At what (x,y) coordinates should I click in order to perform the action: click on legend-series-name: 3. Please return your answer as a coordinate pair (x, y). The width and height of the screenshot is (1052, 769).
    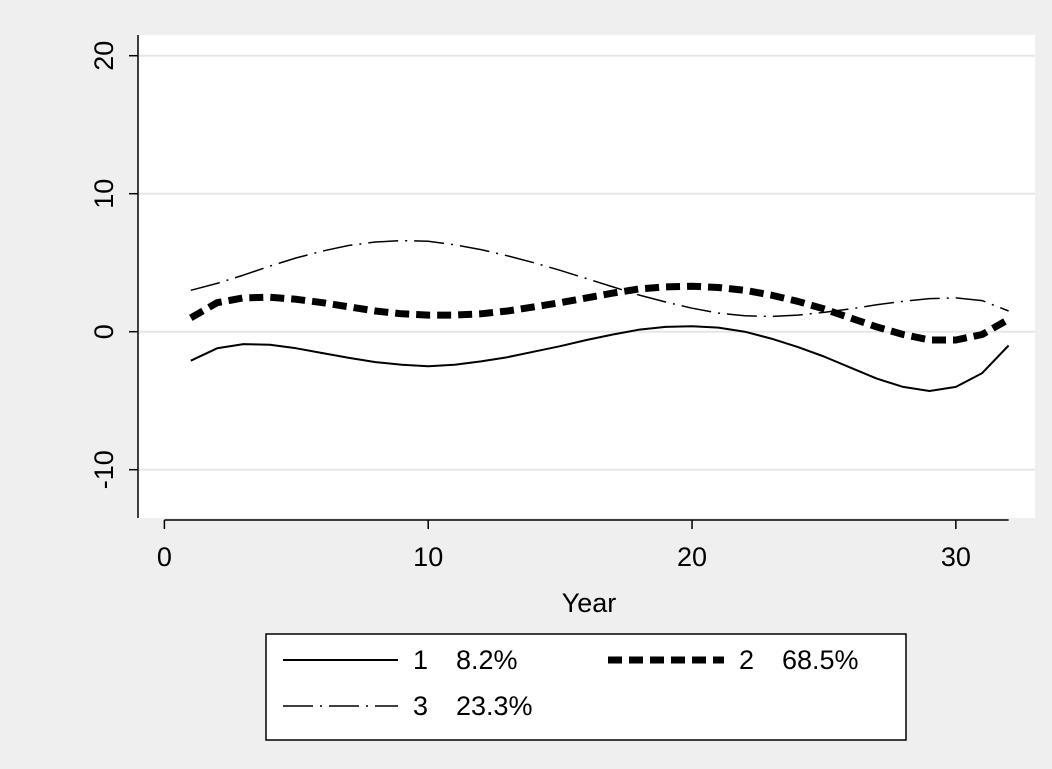
    Looking at the image, I should click on (420, 706).